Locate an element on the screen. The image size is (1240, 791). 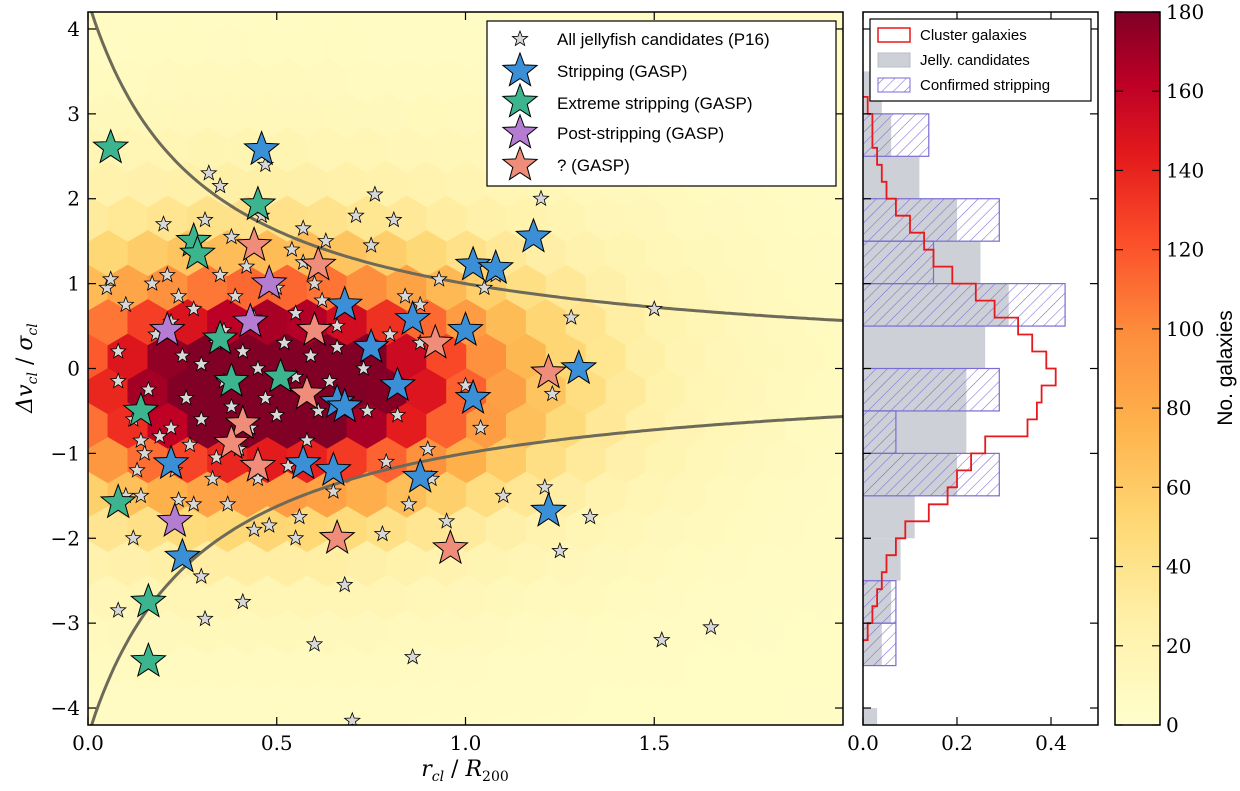
main-y-axis-label: Δvcl / σcl is located at coordinates (27, 368).